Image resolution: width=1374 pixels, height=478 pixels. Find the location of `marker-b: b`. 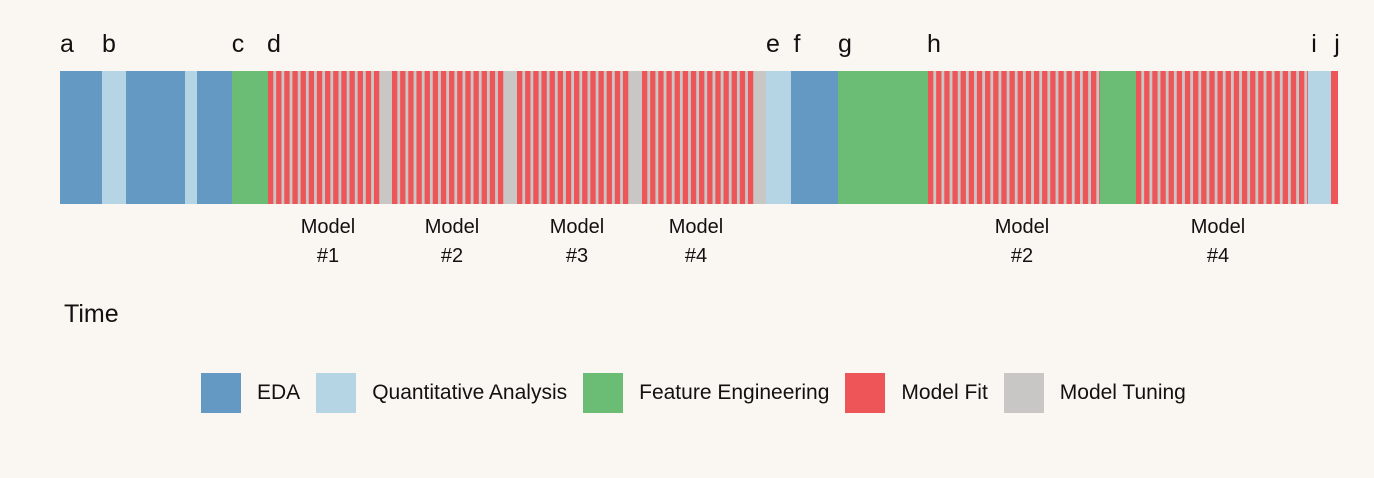

marker-b: b is located at coordinates (109, 44).